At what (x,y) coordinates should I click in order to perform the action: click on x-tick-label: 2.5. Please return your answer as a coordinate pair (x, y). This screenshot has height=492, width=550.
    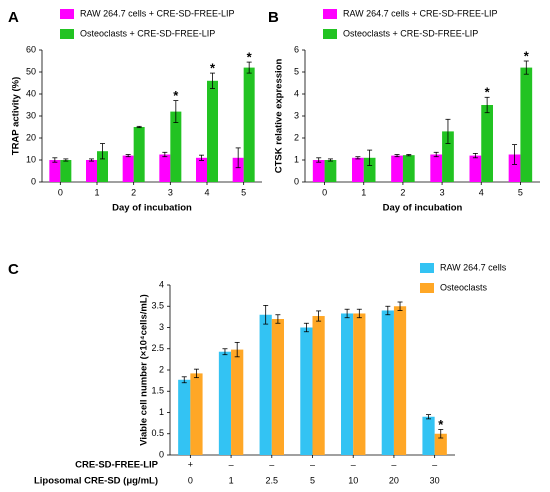
    Looking at the image, I should click on (272, 480).